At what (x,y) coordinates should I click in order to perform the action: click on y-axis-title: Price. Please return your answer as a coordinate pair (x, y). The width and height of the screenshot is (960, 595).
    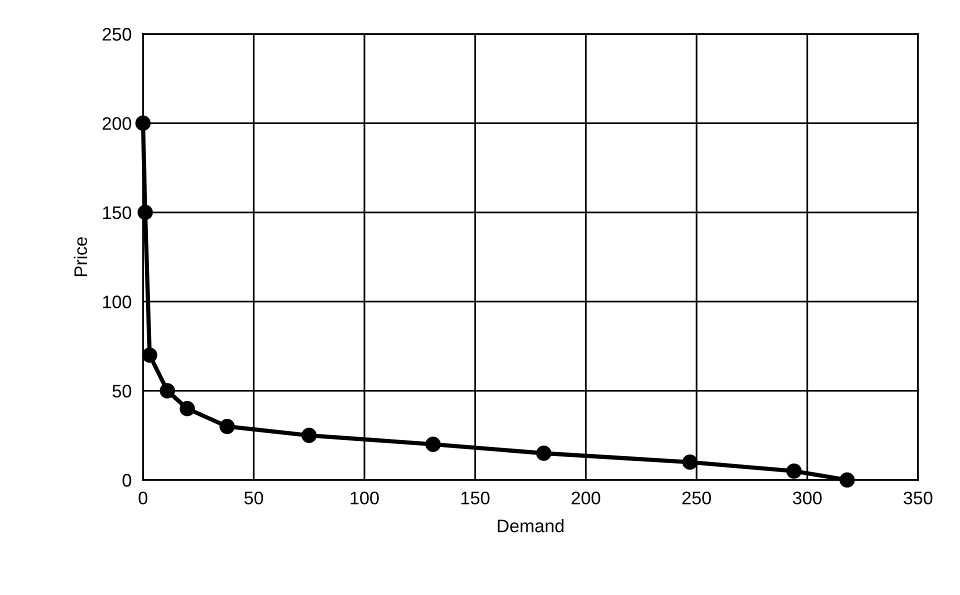
    Looking at the image, I should click on (81, 256).